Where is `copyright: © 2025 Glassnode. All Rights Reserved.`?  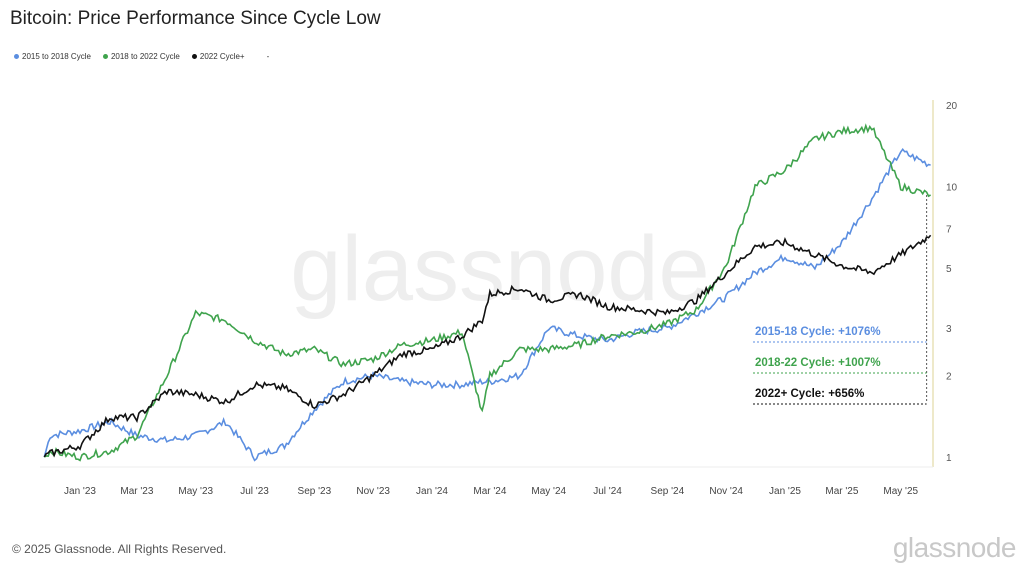
copyright: © 2025 Glassnode. All Rights Reserved. is located at coordinates (119, 549).